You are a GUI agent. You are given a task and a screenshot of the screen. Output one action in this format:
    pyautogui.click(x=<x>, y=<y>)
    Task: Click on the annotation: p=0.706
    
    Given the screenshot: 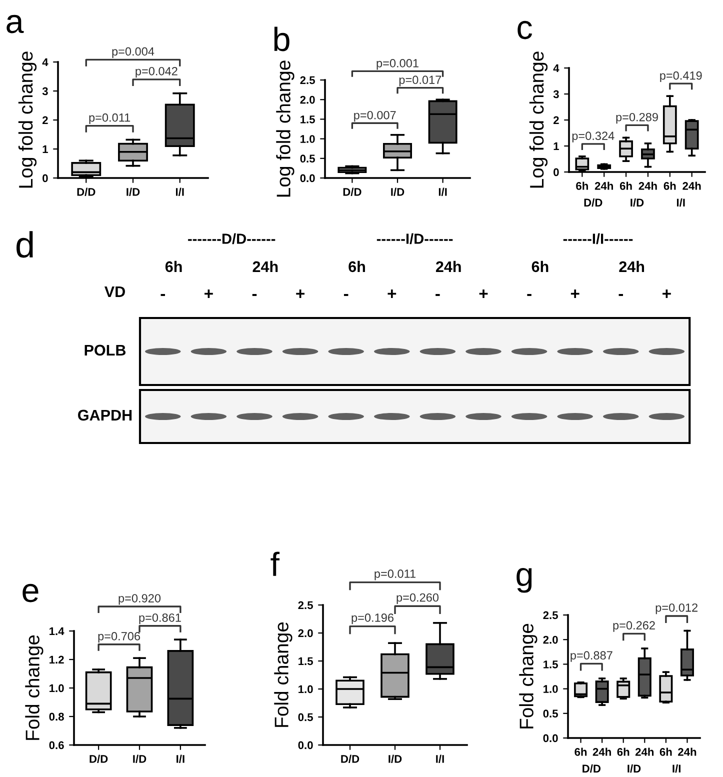 What is the action you would take?
    pyautogui.click(x=119, y=637)
    